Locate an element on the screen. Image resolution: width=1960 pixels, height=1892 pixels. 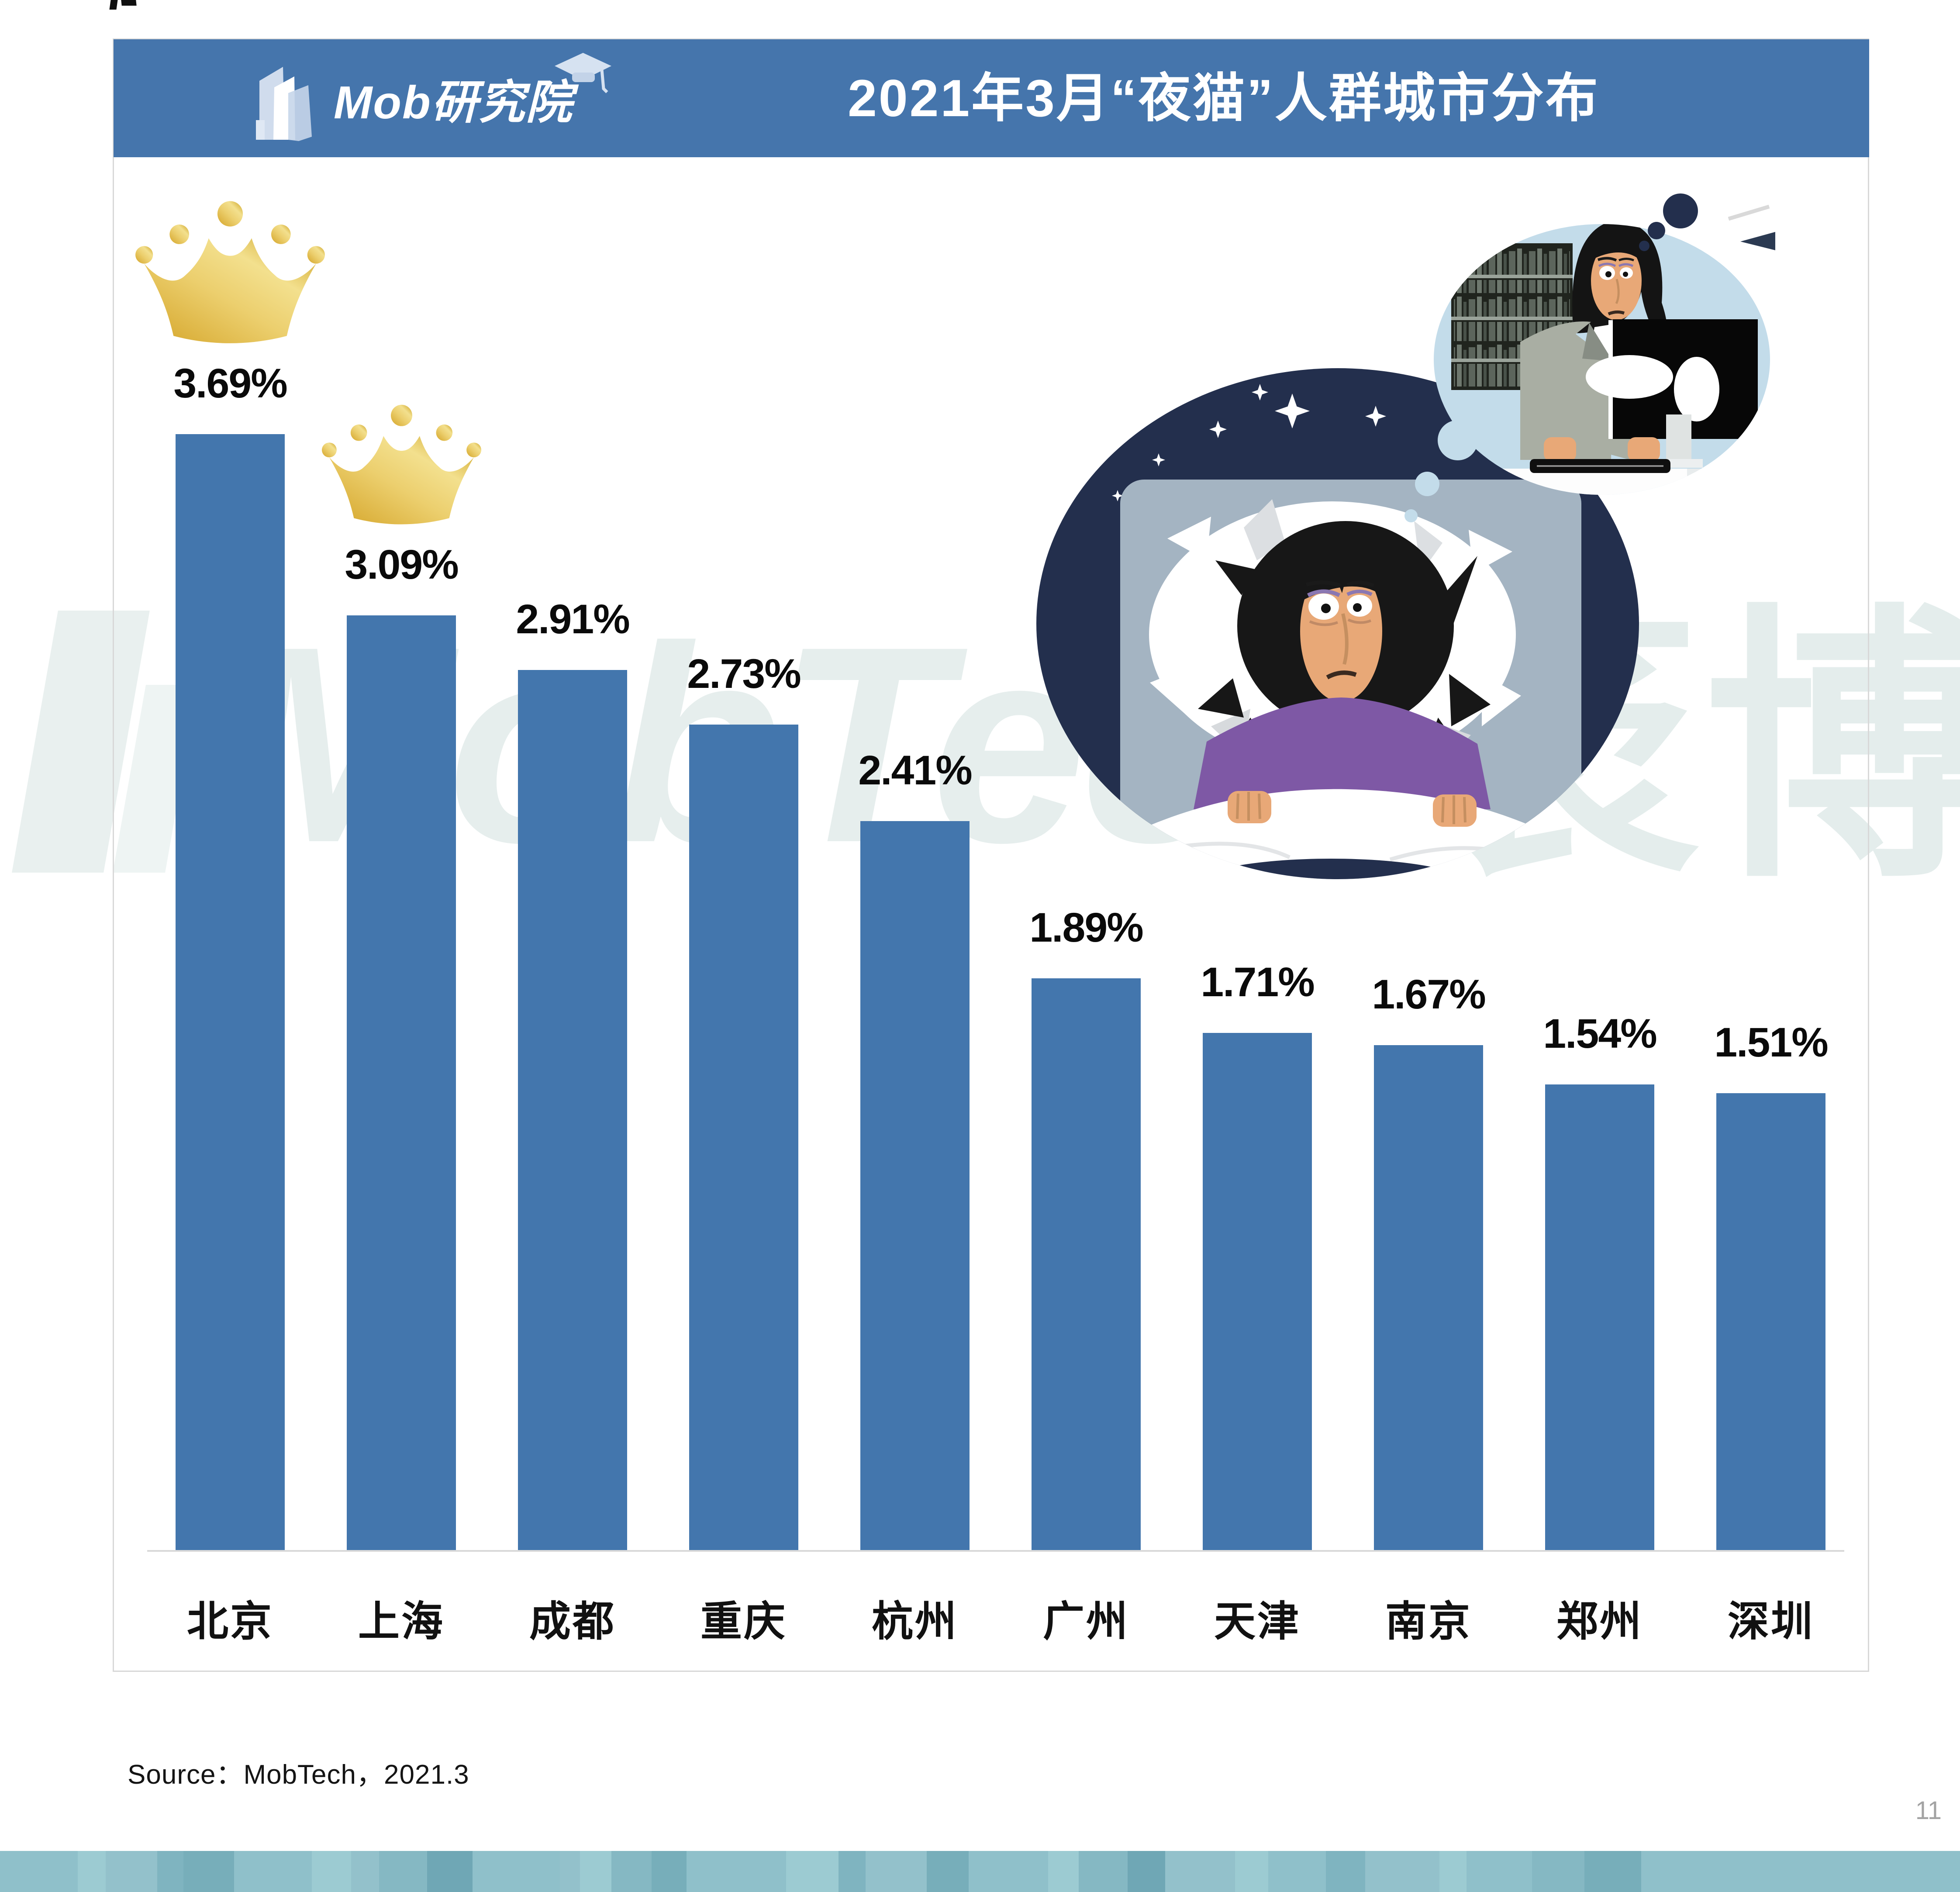
bar-value-label: 3.69% is located at coordinates (230, 383).